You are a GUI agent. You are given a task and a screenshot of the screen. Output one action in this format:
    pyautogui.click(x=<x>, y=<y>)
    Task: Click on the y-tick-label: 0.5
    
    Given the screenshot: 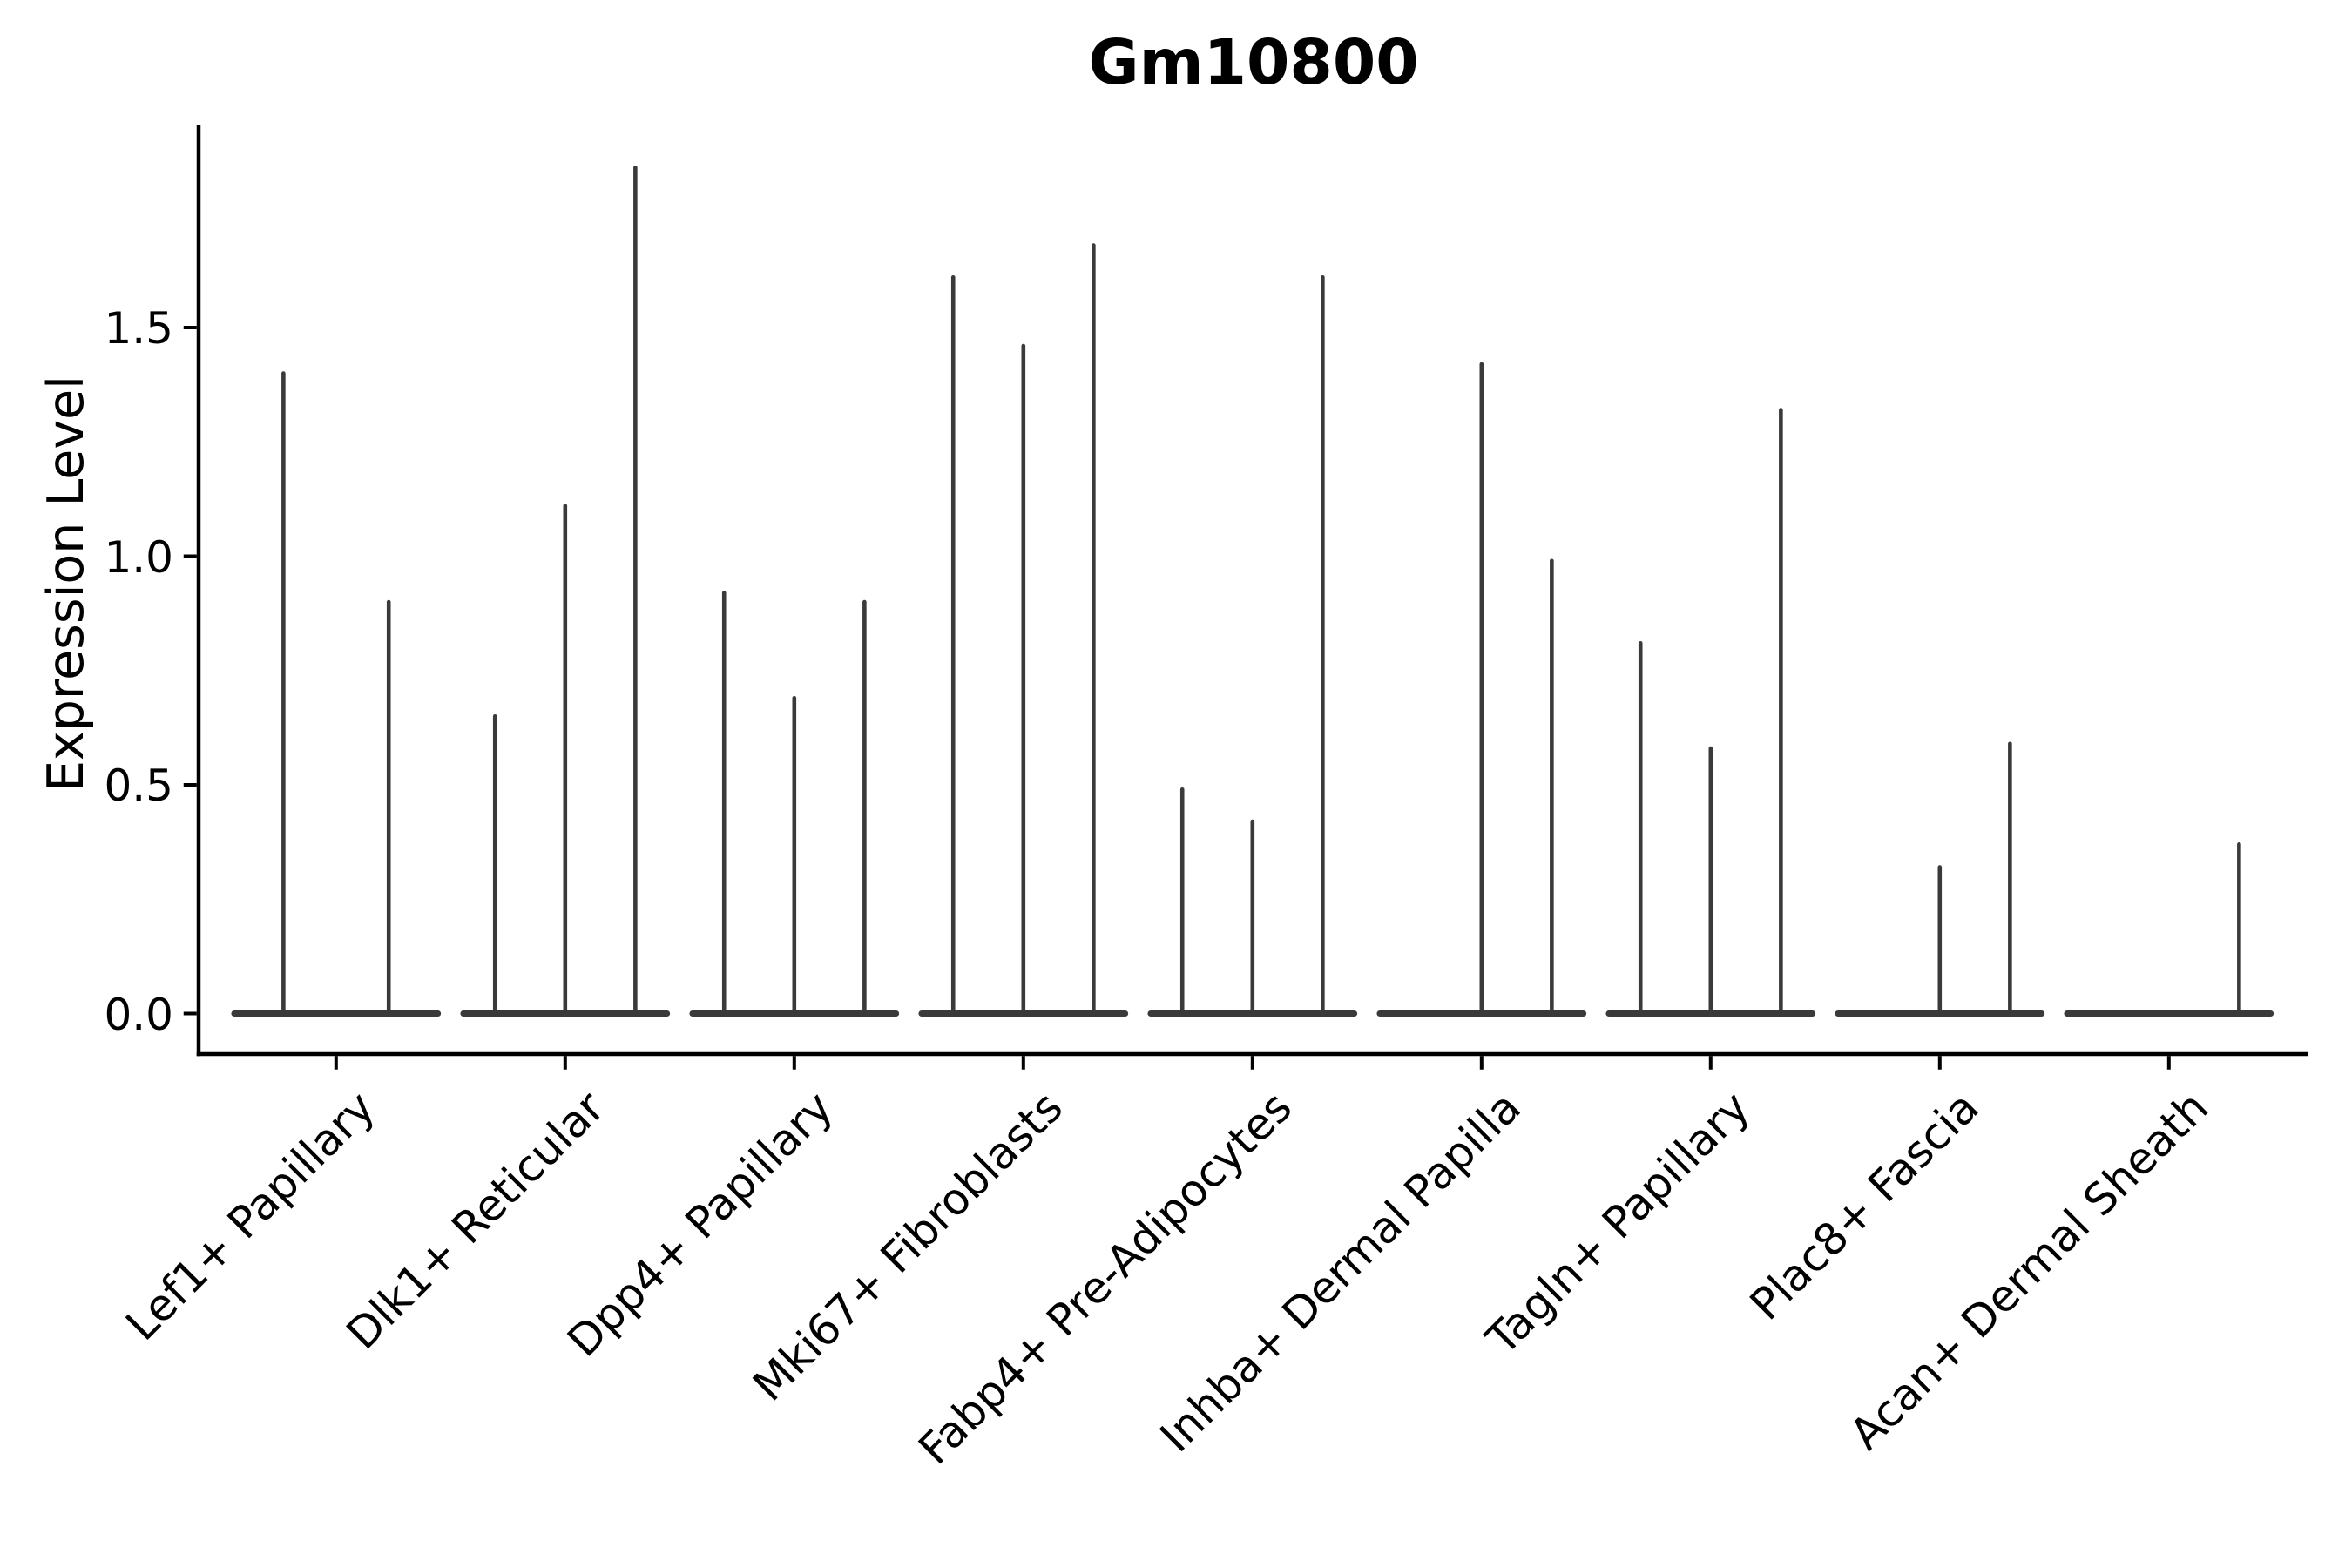 What is the action you would take?
    pyautogui.click(x=138, y=785)
    